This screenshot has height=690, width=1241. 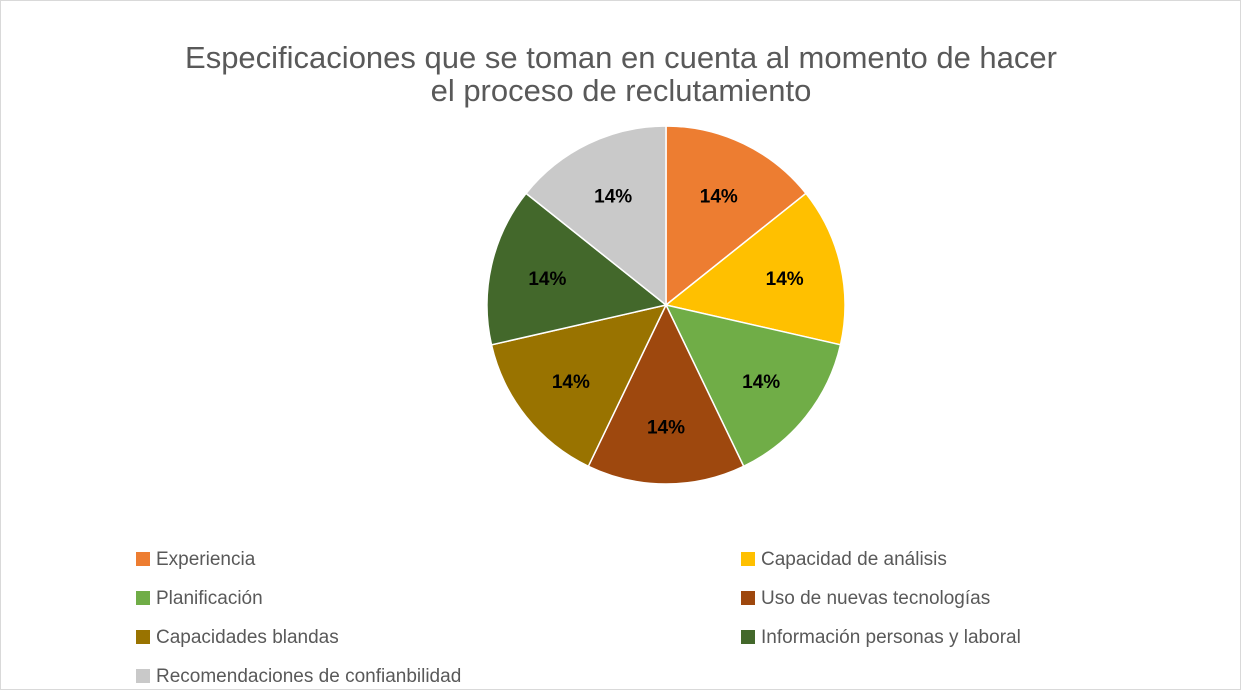 I want to click on legend-label: Recomendaciones de confianbilidad, so click(x=308, y=676).